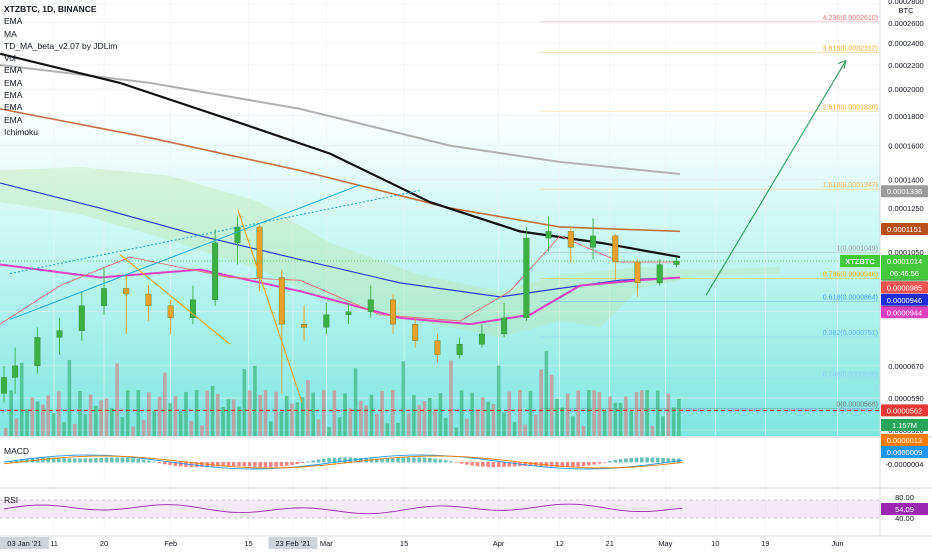 This screenshot has width=932, height=555. I want to click on price-axis-unit: BTC, so click(907, 10).